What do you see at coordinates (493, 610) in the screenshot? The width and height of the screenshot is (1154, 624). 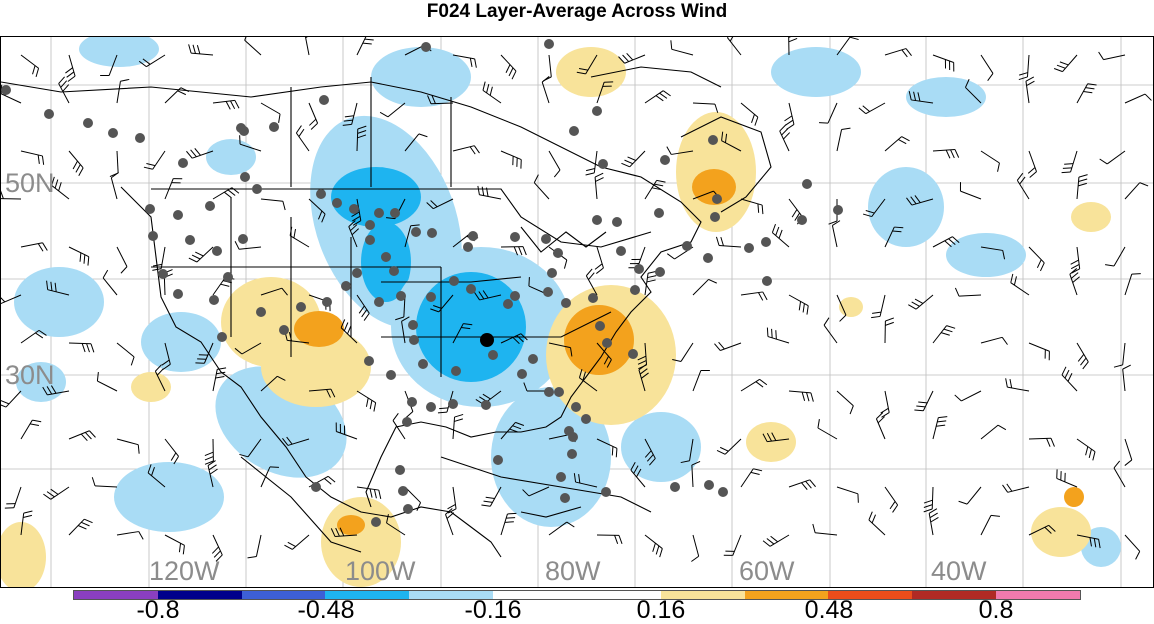 I see `colorbar-label-neg-0-16: -0.16` at bounding box center [493, 610].